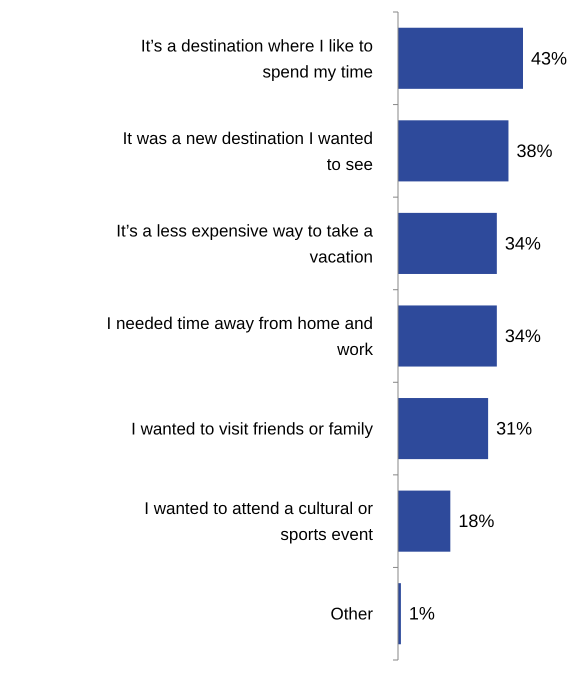 The width and height of the screenshot is (587, 687). I want to click on y-tick-label: It’s a destination where I like to spend my time, so click(256, 58).